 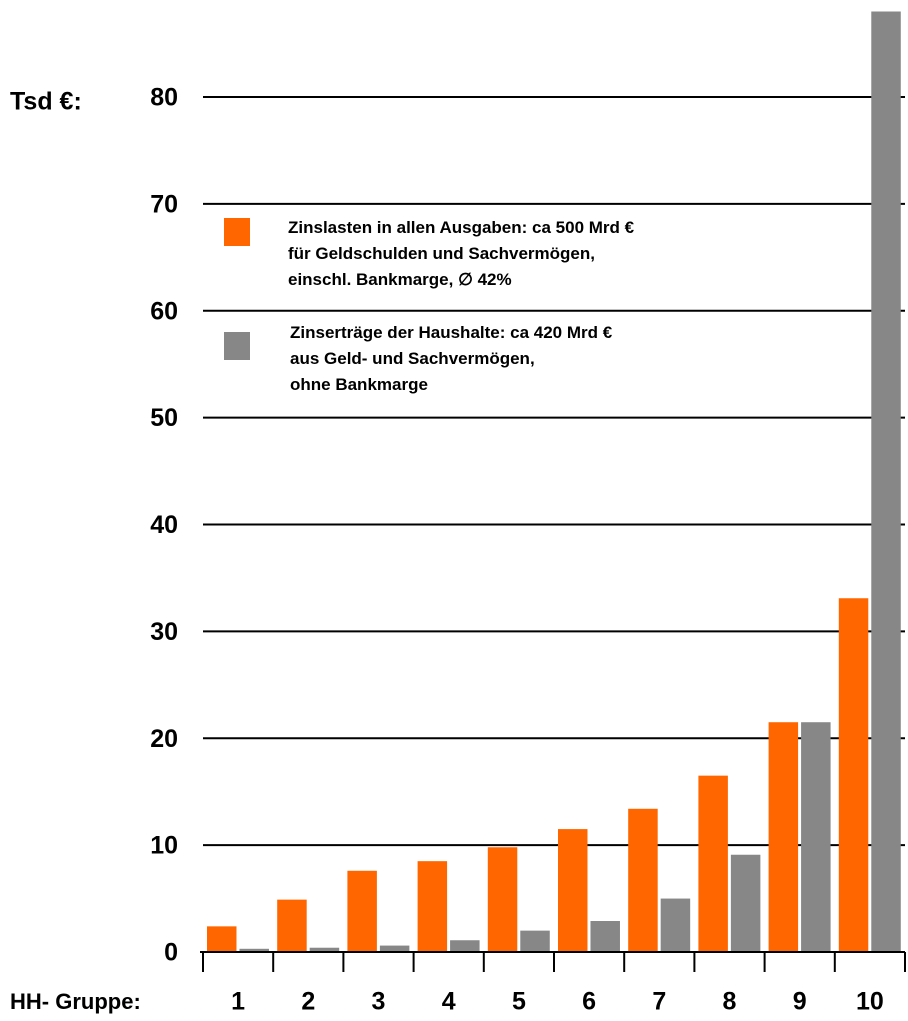 I want to click on x-tick-label: 1, so click(x=238, y=1002).